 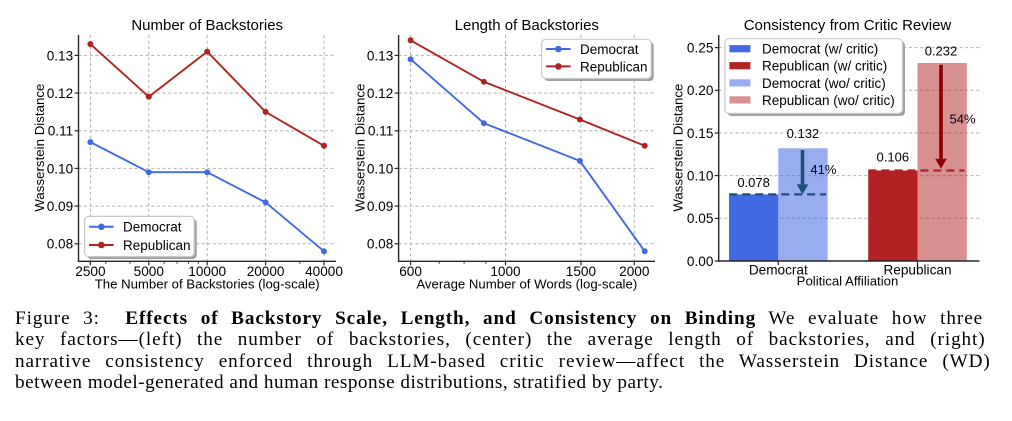 I want to click on svg-text: 0.05, so click(x=700, y=218).